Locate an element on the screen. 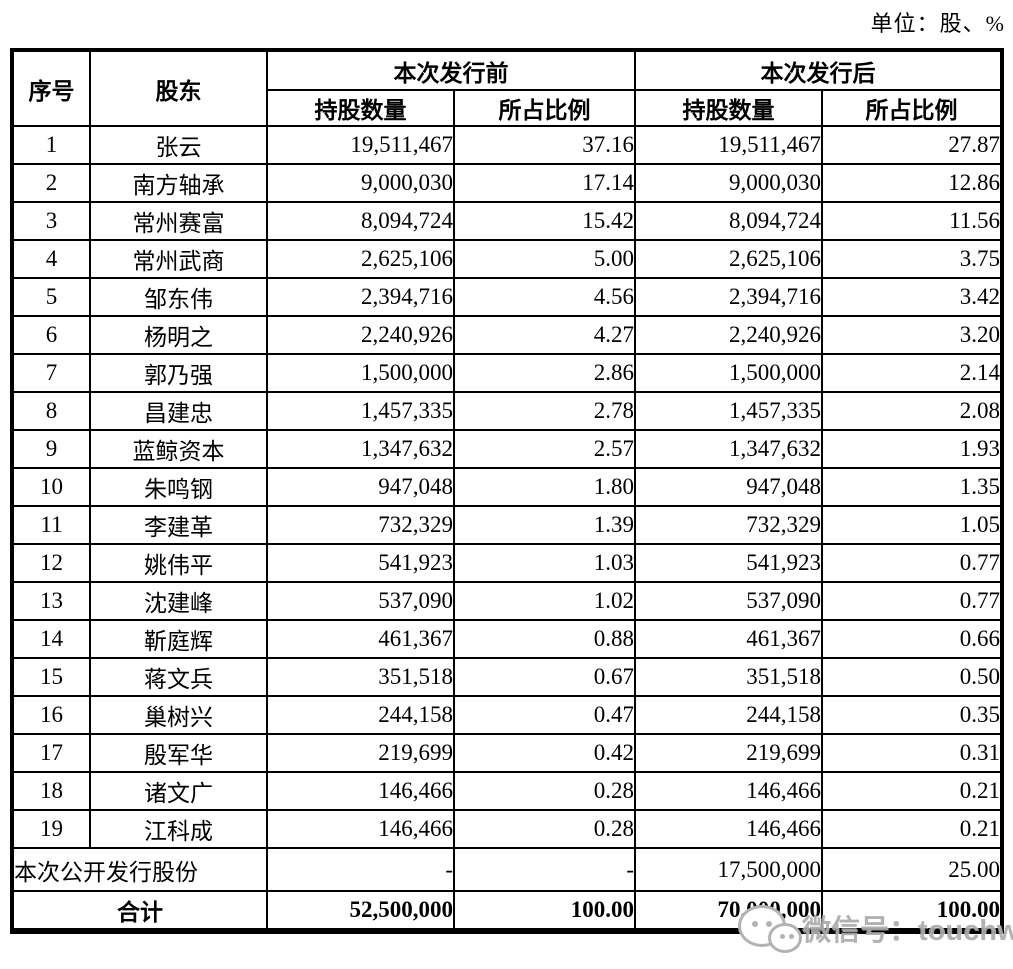 The image size is (1013, 969). table-row: 17 殷军华 219,699 0.42 219,699 0.31 is located at coordinates (507, 753).